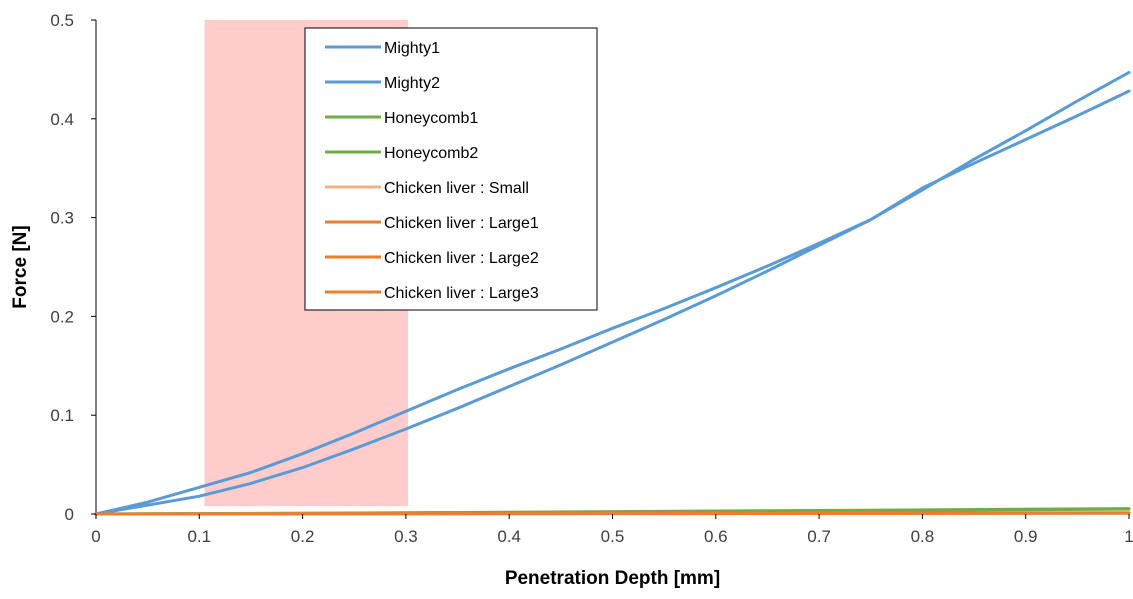  What do you see at coordinates (819, 536) in the screenshot?
I see `x-tick-label: 0.7` at bounding box center [819, 536].